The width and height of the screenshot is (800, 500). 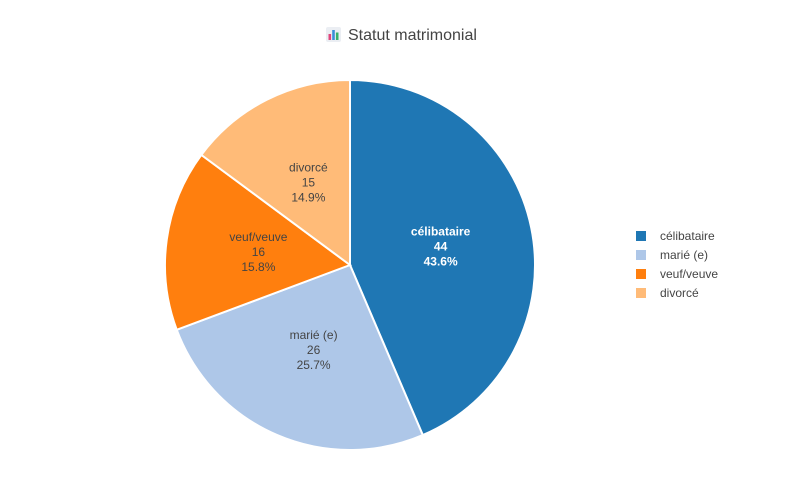 What do you see at coordinates (258, 252) in the screenshot?
I see `slice-label-veuf-veuve: veuf/veuve 16 15.8%` at bounding box center [258, 252].